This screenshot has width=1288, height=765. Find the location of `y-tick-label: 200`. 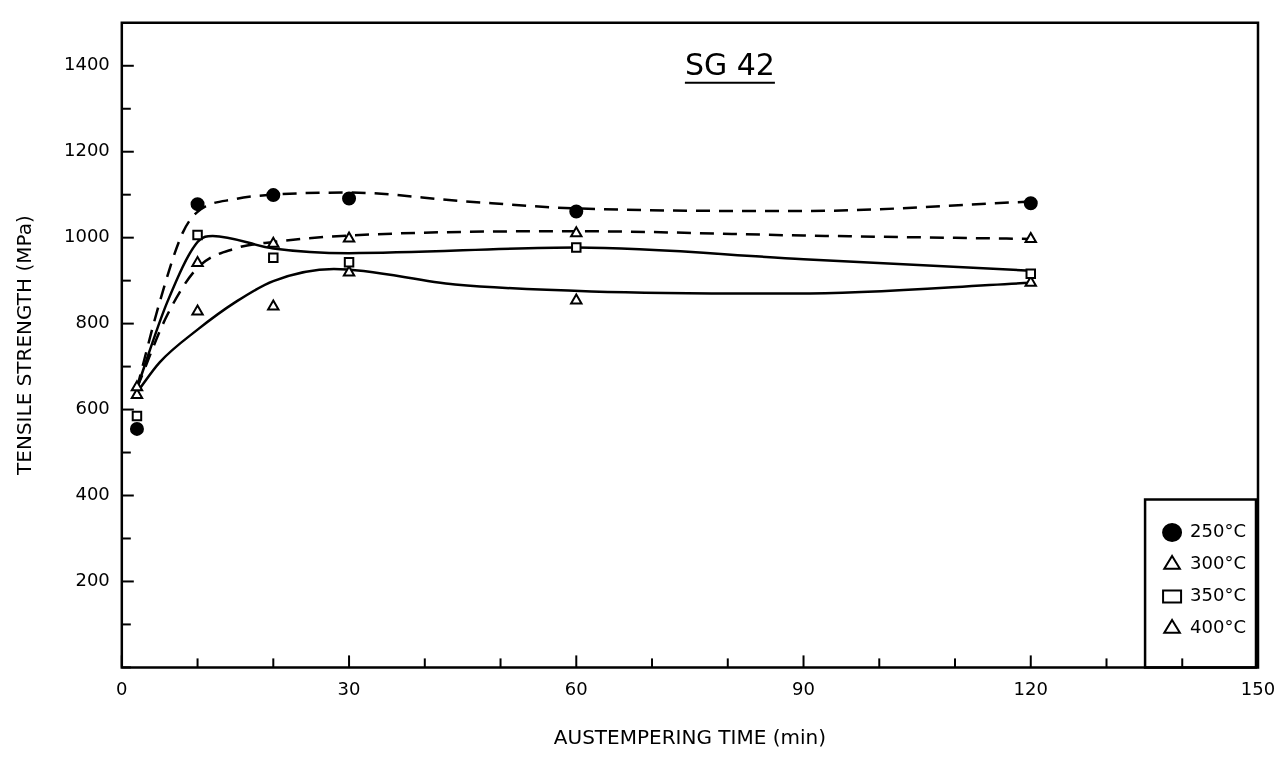

y-tick-label: 200 is located at coordinates (92, 580).